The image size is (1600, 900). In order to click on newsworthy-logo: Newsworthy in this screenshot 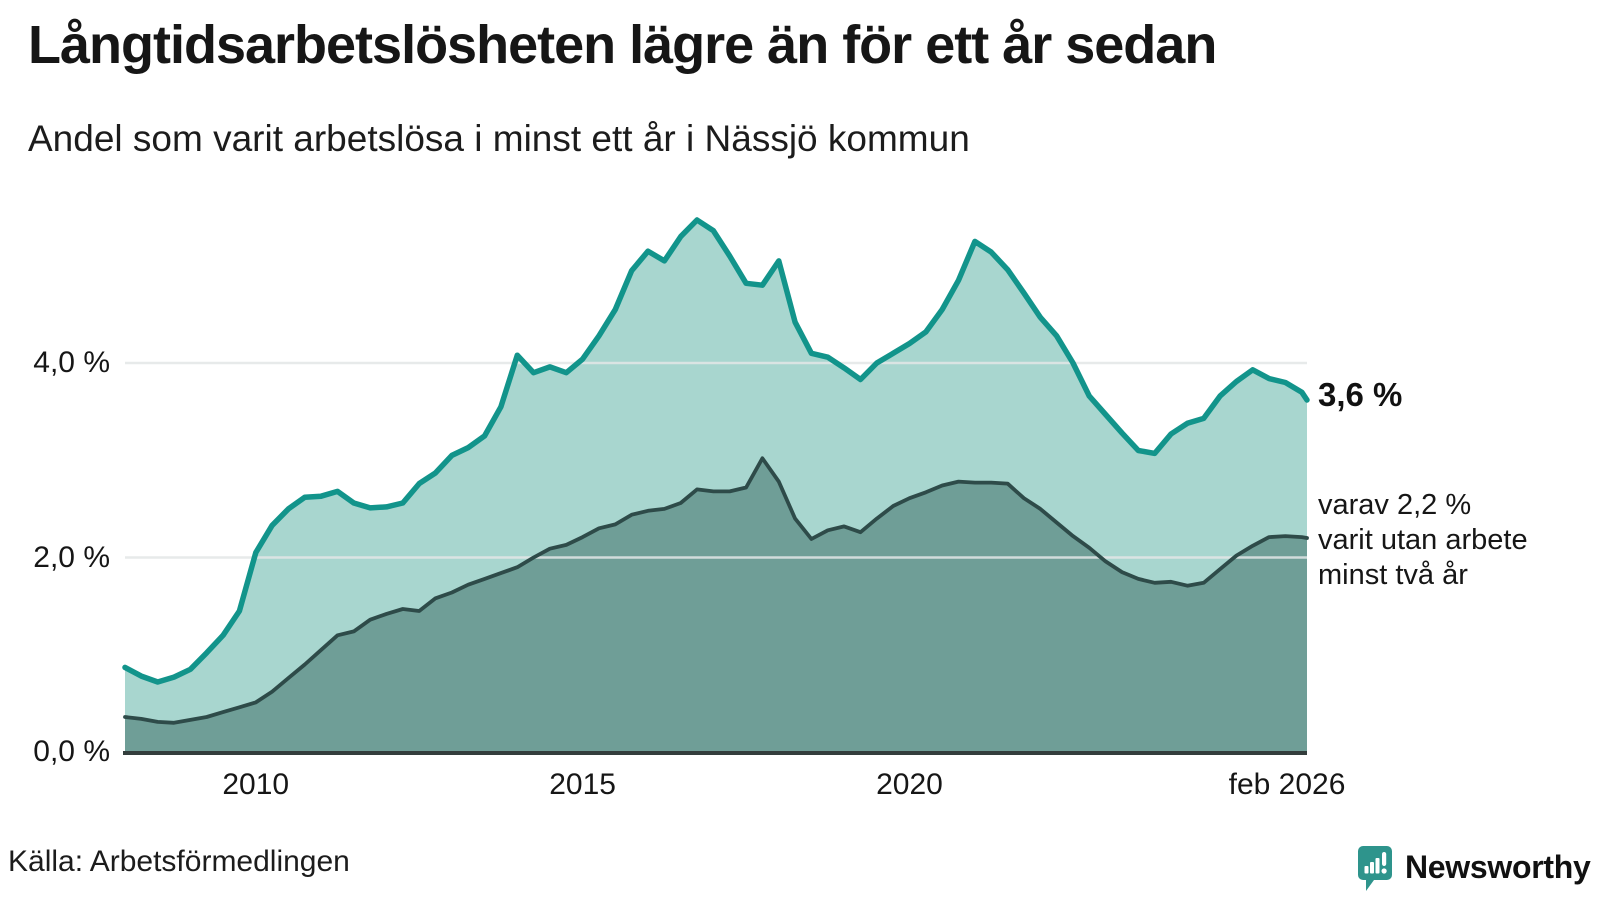, I will do `click(1474, 870)`.